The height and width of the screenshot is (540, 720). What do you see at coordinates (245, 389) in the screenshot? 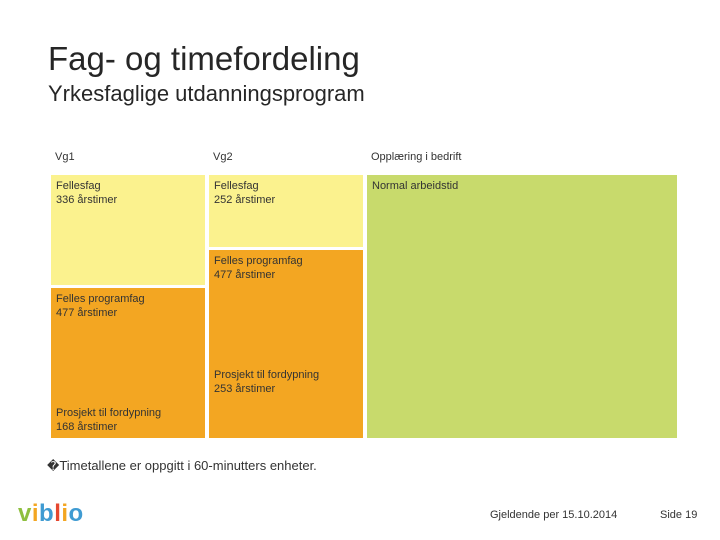
I see `vg2-prosjekt-hours: 253 årstimer` at bounding box center [245, 389].